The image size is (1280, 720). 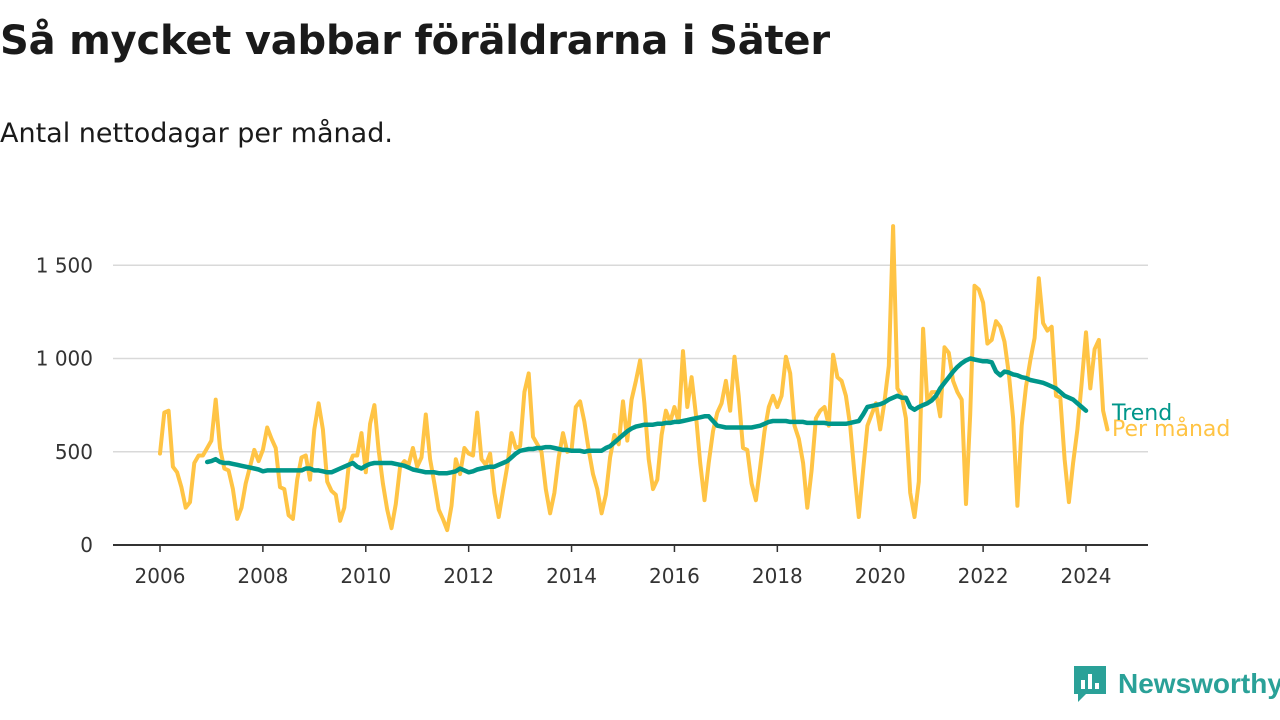 I want to click on y-tick-label: 1 000, so click(x=64, y=359).